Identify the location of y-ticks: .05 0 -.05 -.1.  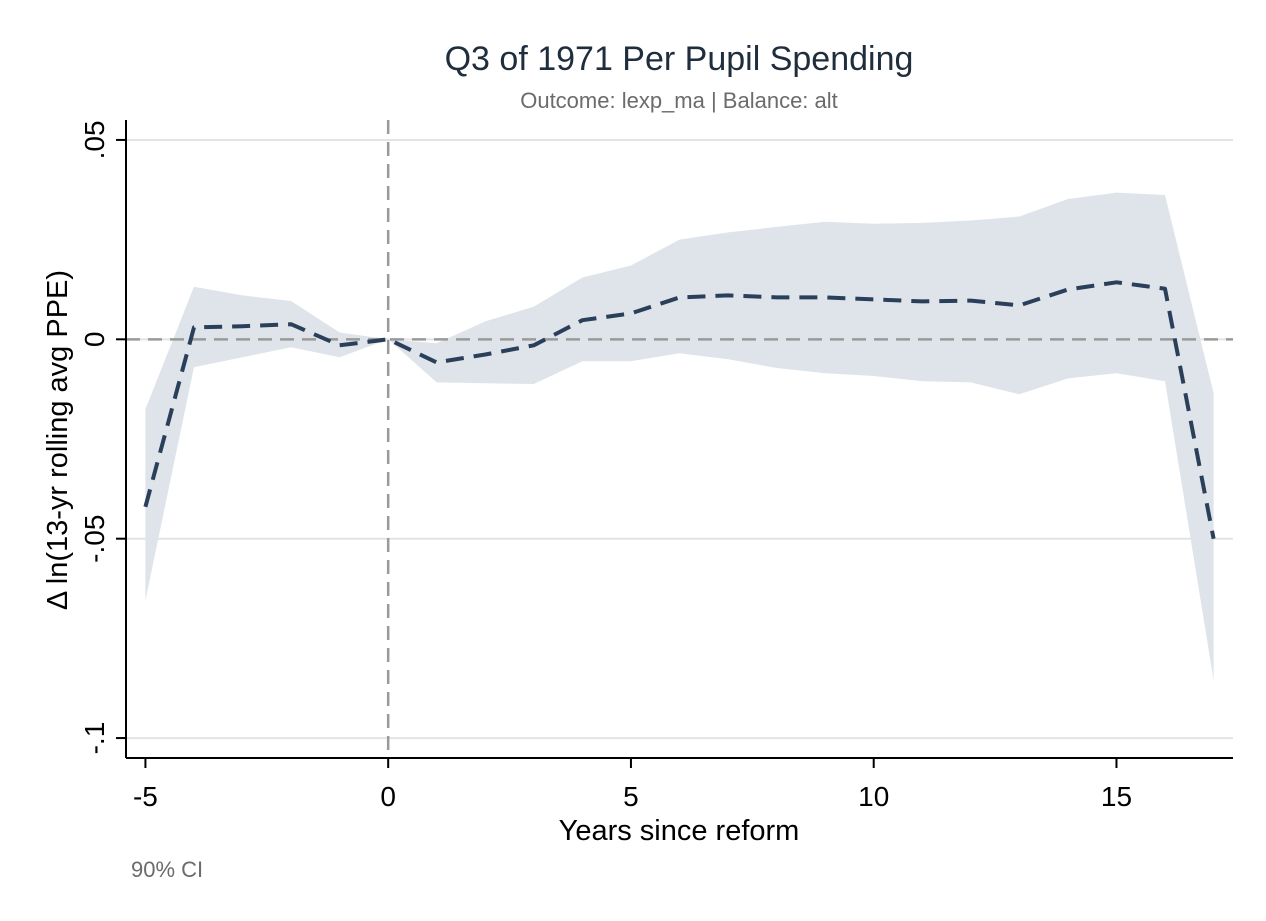
(102, 437).